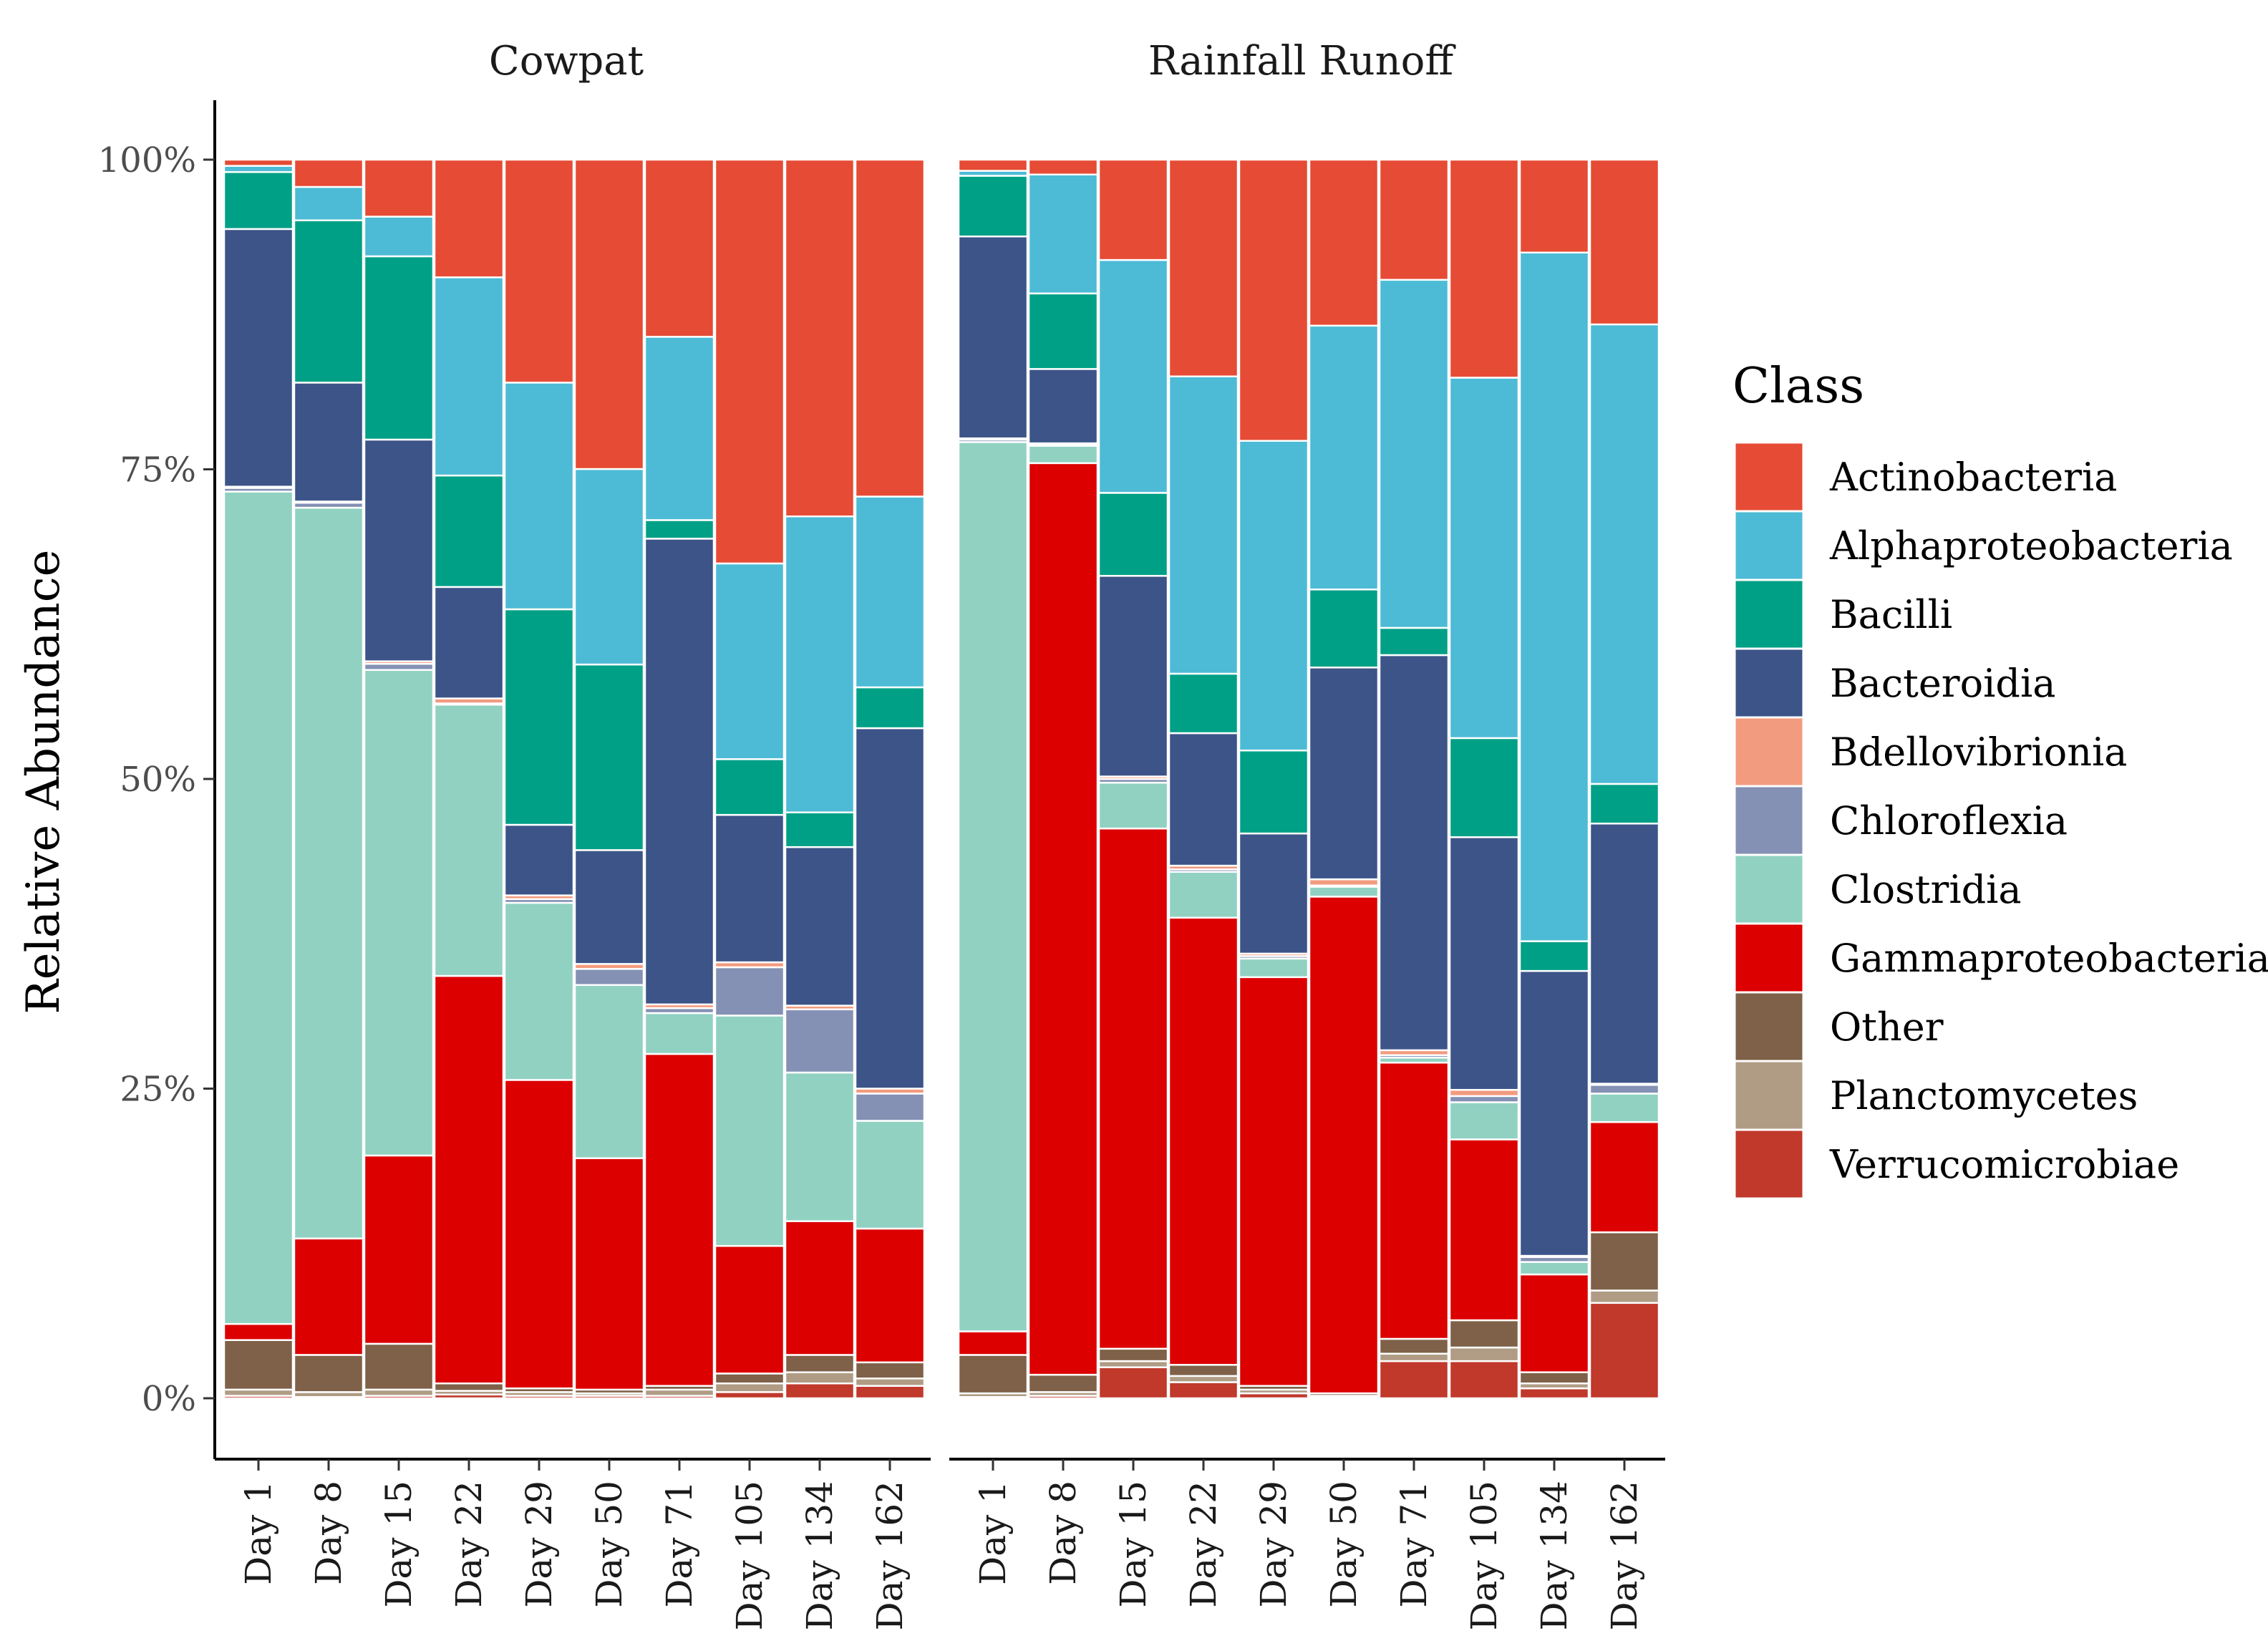 The width and height of the screenshot is (2268, 1651). Describe the element at coordinates (1973, 477) in the screenshot. I see `legend-label: Actinobacteria` at that location.